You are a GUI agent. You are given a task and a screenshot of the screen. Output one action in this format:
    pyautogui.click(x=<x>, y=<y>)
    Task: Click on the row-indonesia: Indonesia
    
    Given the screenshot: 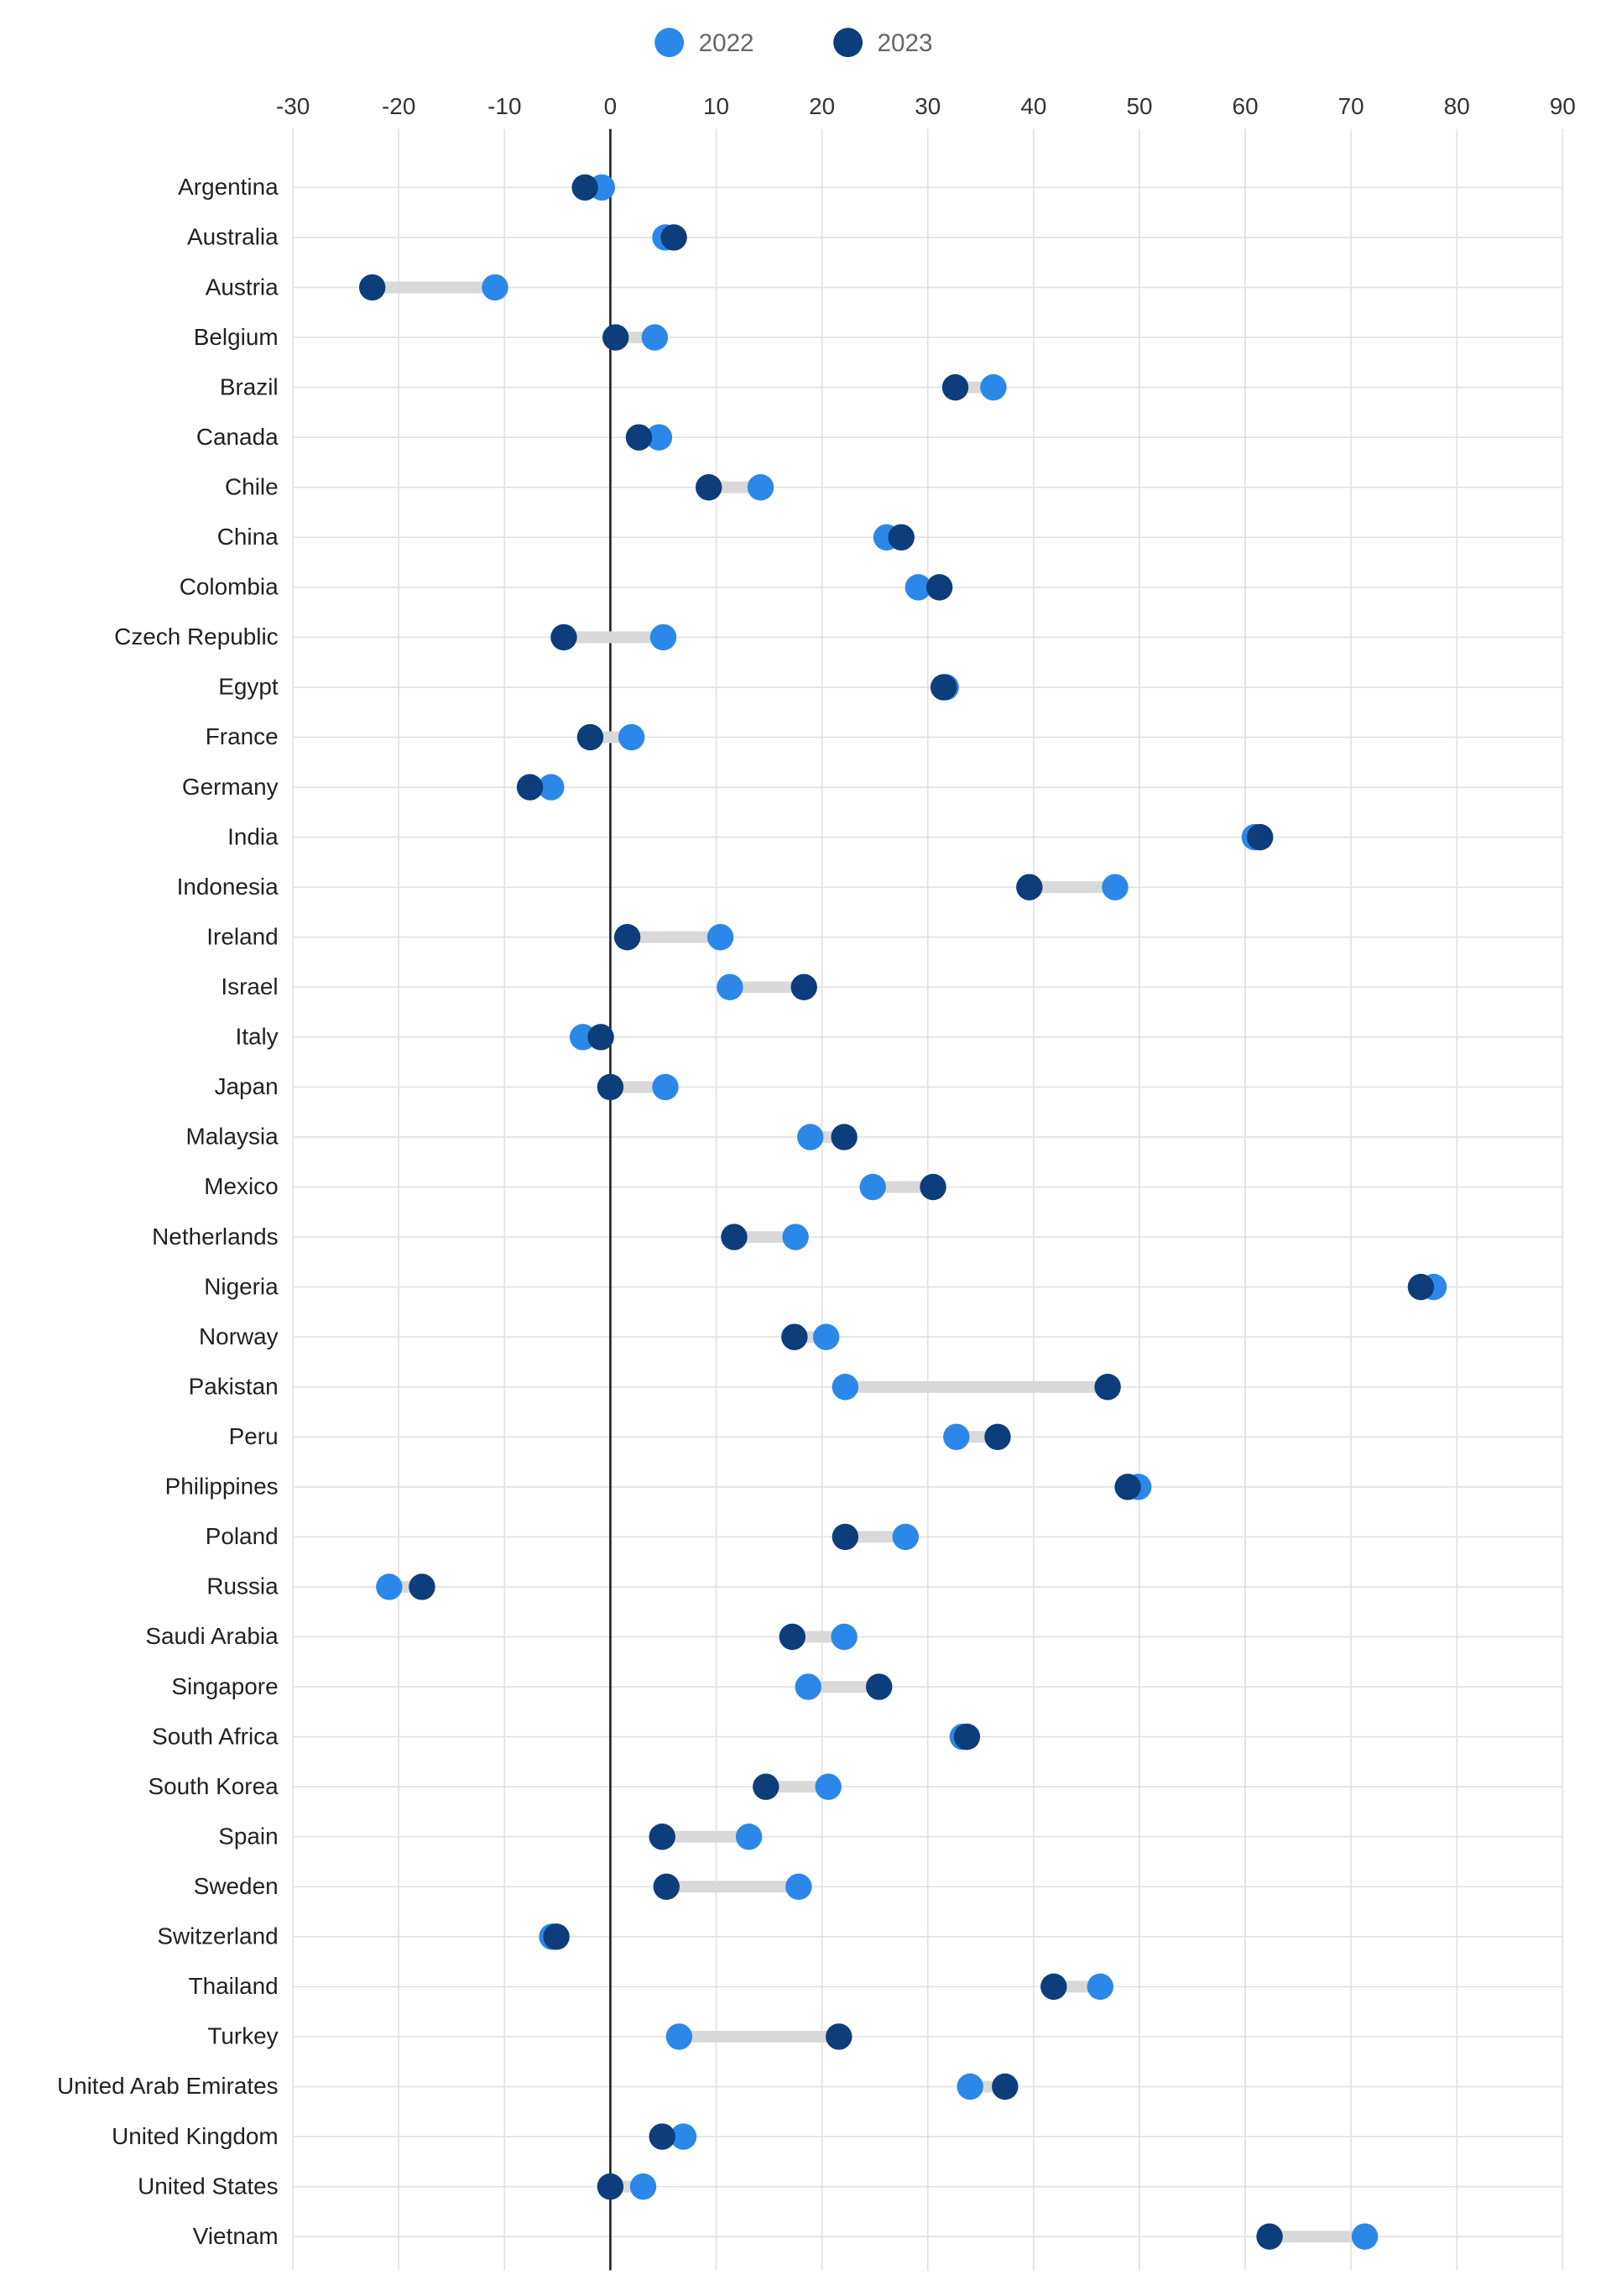 What is the action you would take?
    pyautogui.click(x=653, y=887)
    